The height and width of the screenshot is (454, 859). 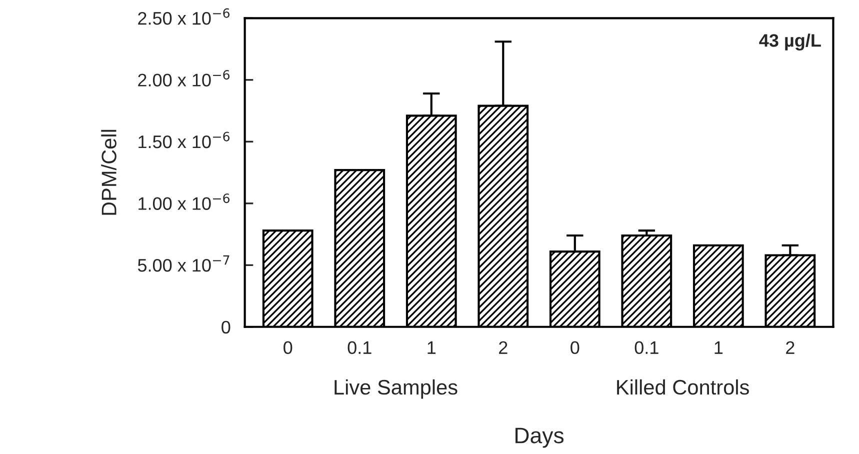 What do you see at coordinates (540, 438) in the screenshot?
I see `x-axis-title: Days` at bounding box center [540, 438].